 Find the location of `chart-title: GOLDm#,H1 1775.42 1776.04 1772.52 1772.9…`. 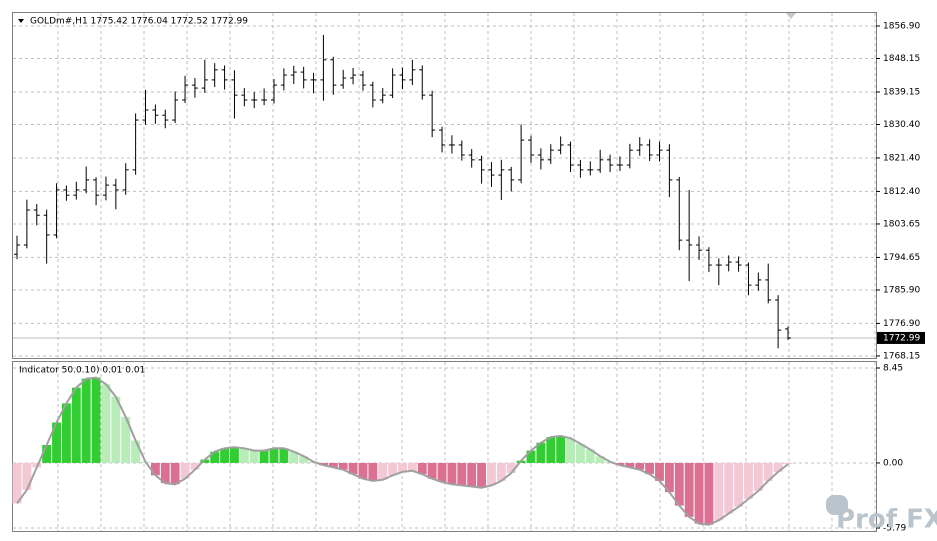

chart-title: GOLDm#,H1 1775.42 1776.04 1772.52 1772.9… is located at coordinates (139, 22).